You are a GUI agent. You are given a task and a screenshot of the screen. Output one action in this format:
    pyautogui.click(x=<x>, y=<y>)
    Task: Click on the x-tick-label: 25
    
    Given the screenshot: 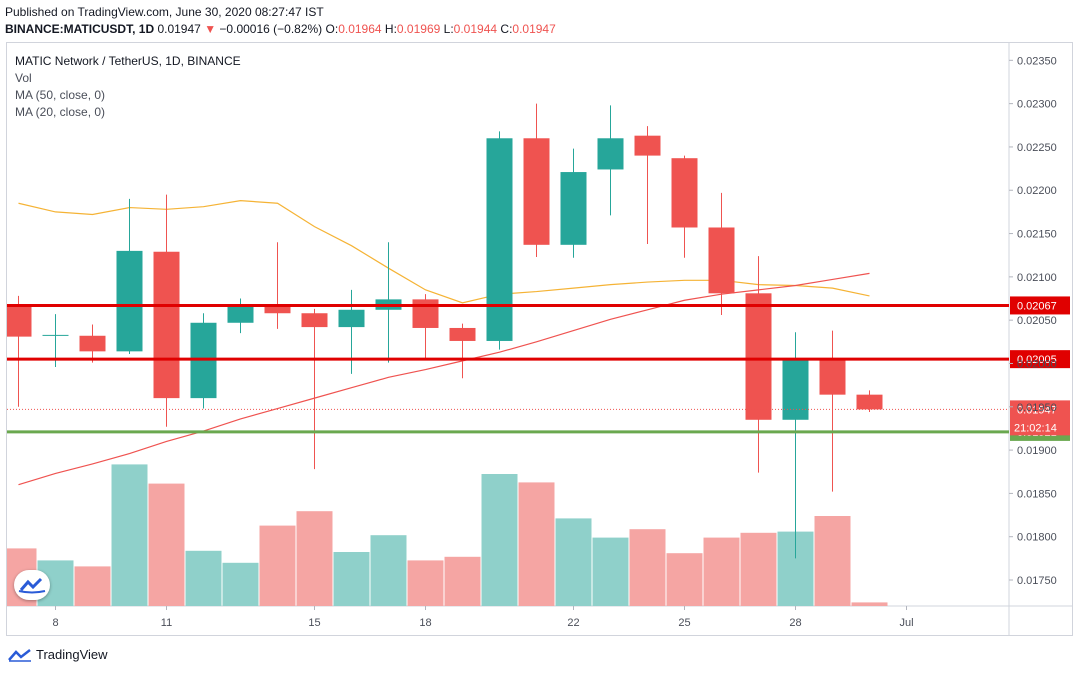 What is the action you would take?
    pyautogui.click(x=684, y=623)
    